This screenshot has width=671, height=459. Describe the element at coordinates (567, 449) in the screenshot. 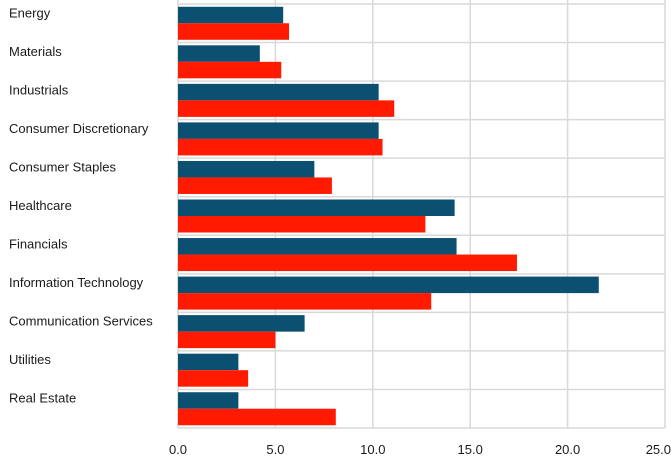

I see `x-tick-label: 20.0` at that location.